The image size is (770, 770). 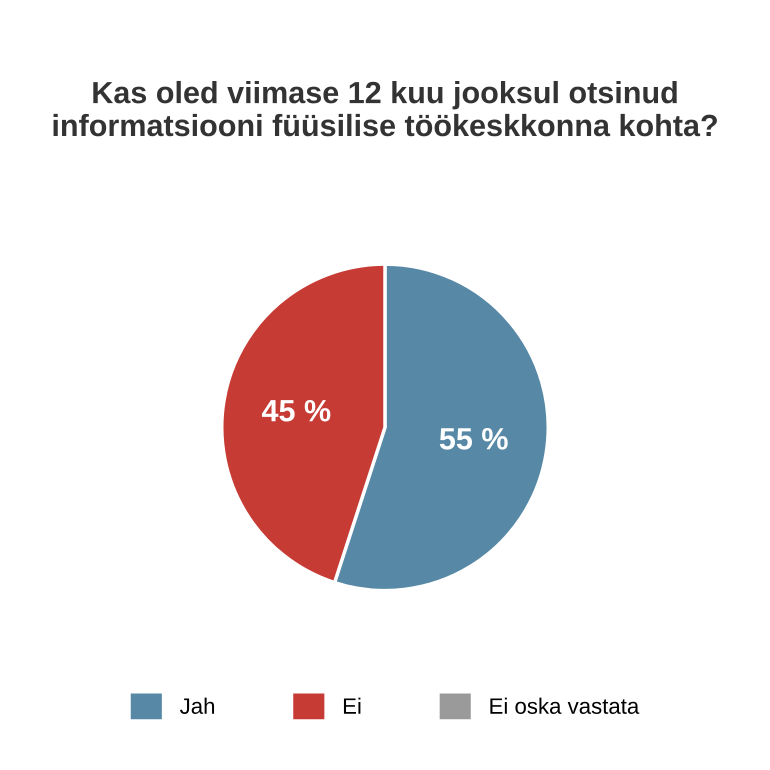 What do you see at coordinates (296, 411) in the screenshot?
I see `data-label: 45 %` at bounding box center [296, 411].